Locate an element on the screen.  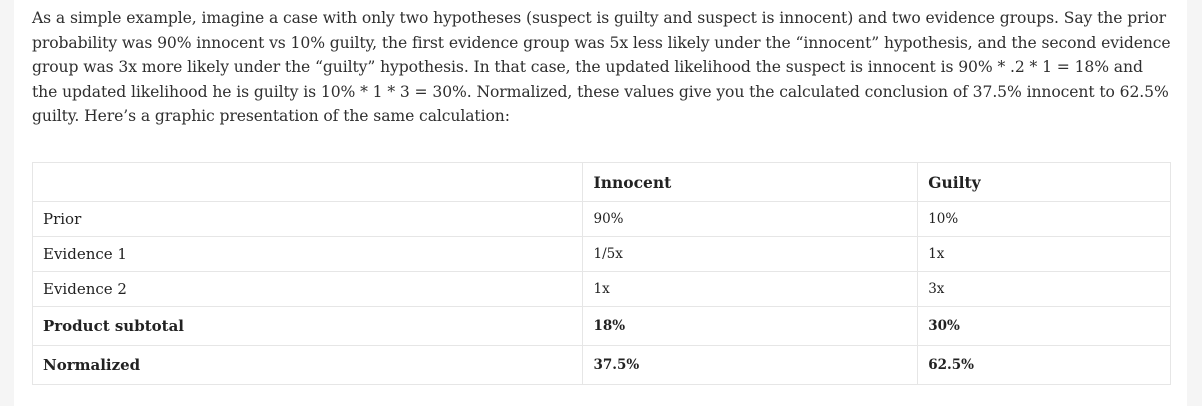
cell-guilty: 10% is located at coordinates (1044, 219).